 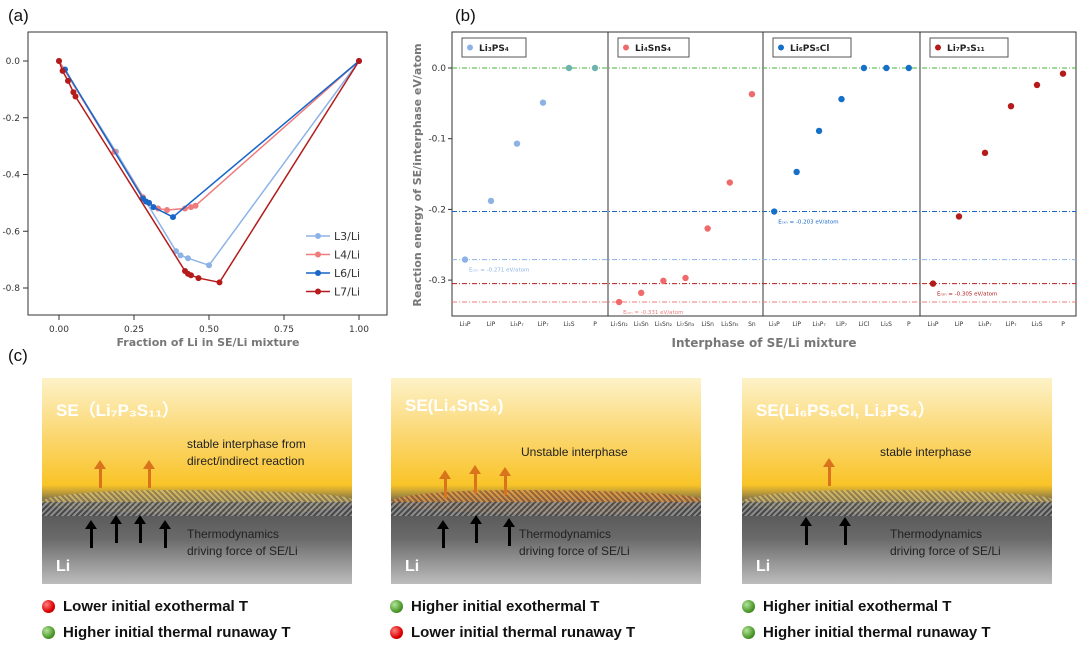 What do you see at coordinates (641, 324) in the screenshot?
I see `category-label: Li₅Sn` at bounding box center [641, 324].